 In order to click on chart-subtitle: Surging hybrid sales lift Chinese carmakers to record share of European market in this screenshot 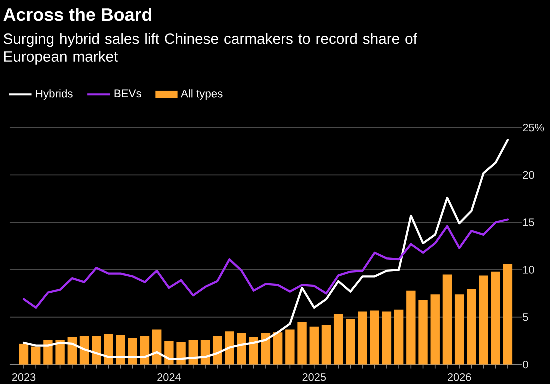, I will do `click(211, 49)`.